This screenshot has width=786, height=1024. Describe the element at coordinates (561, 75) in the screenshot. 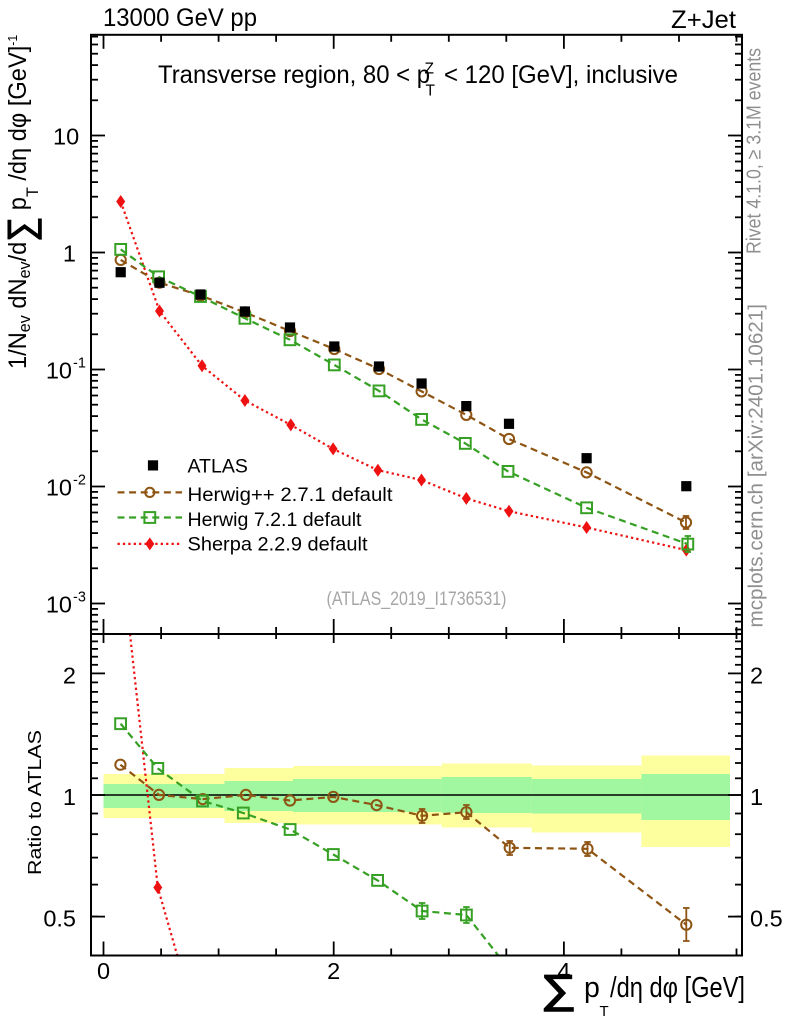

I see `svg-text: < 120 [GeV], inclusive` at that location.